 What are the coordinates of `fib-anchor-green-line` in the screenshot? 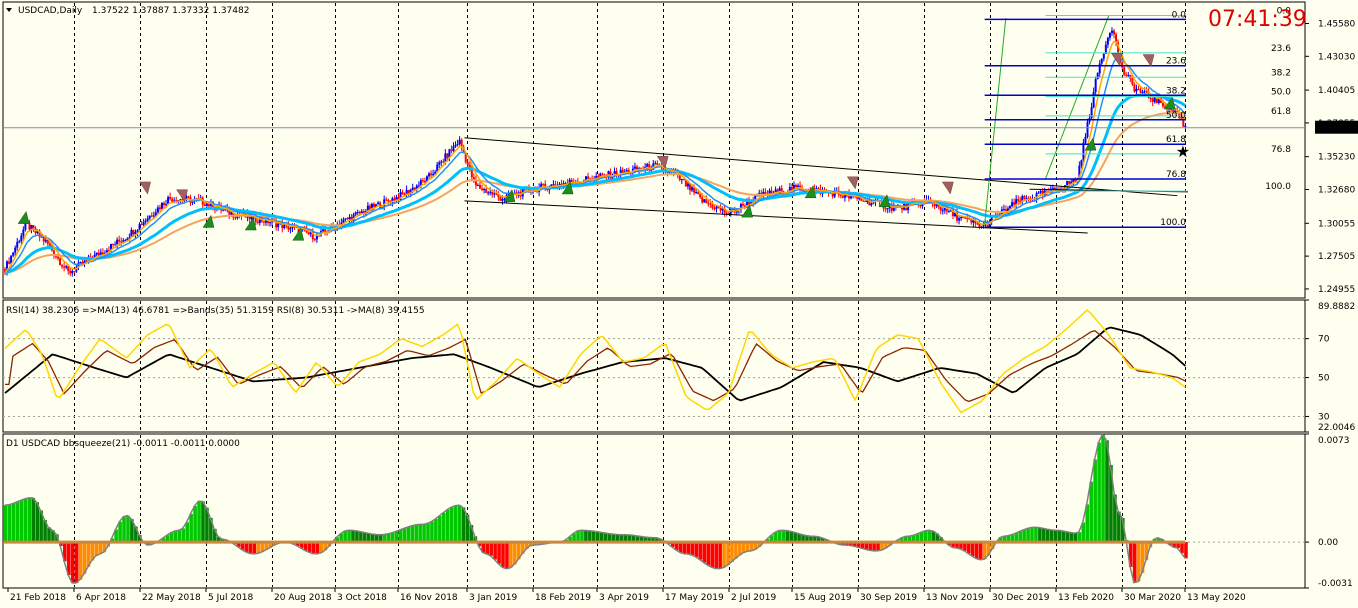 It's located at (995, 121).